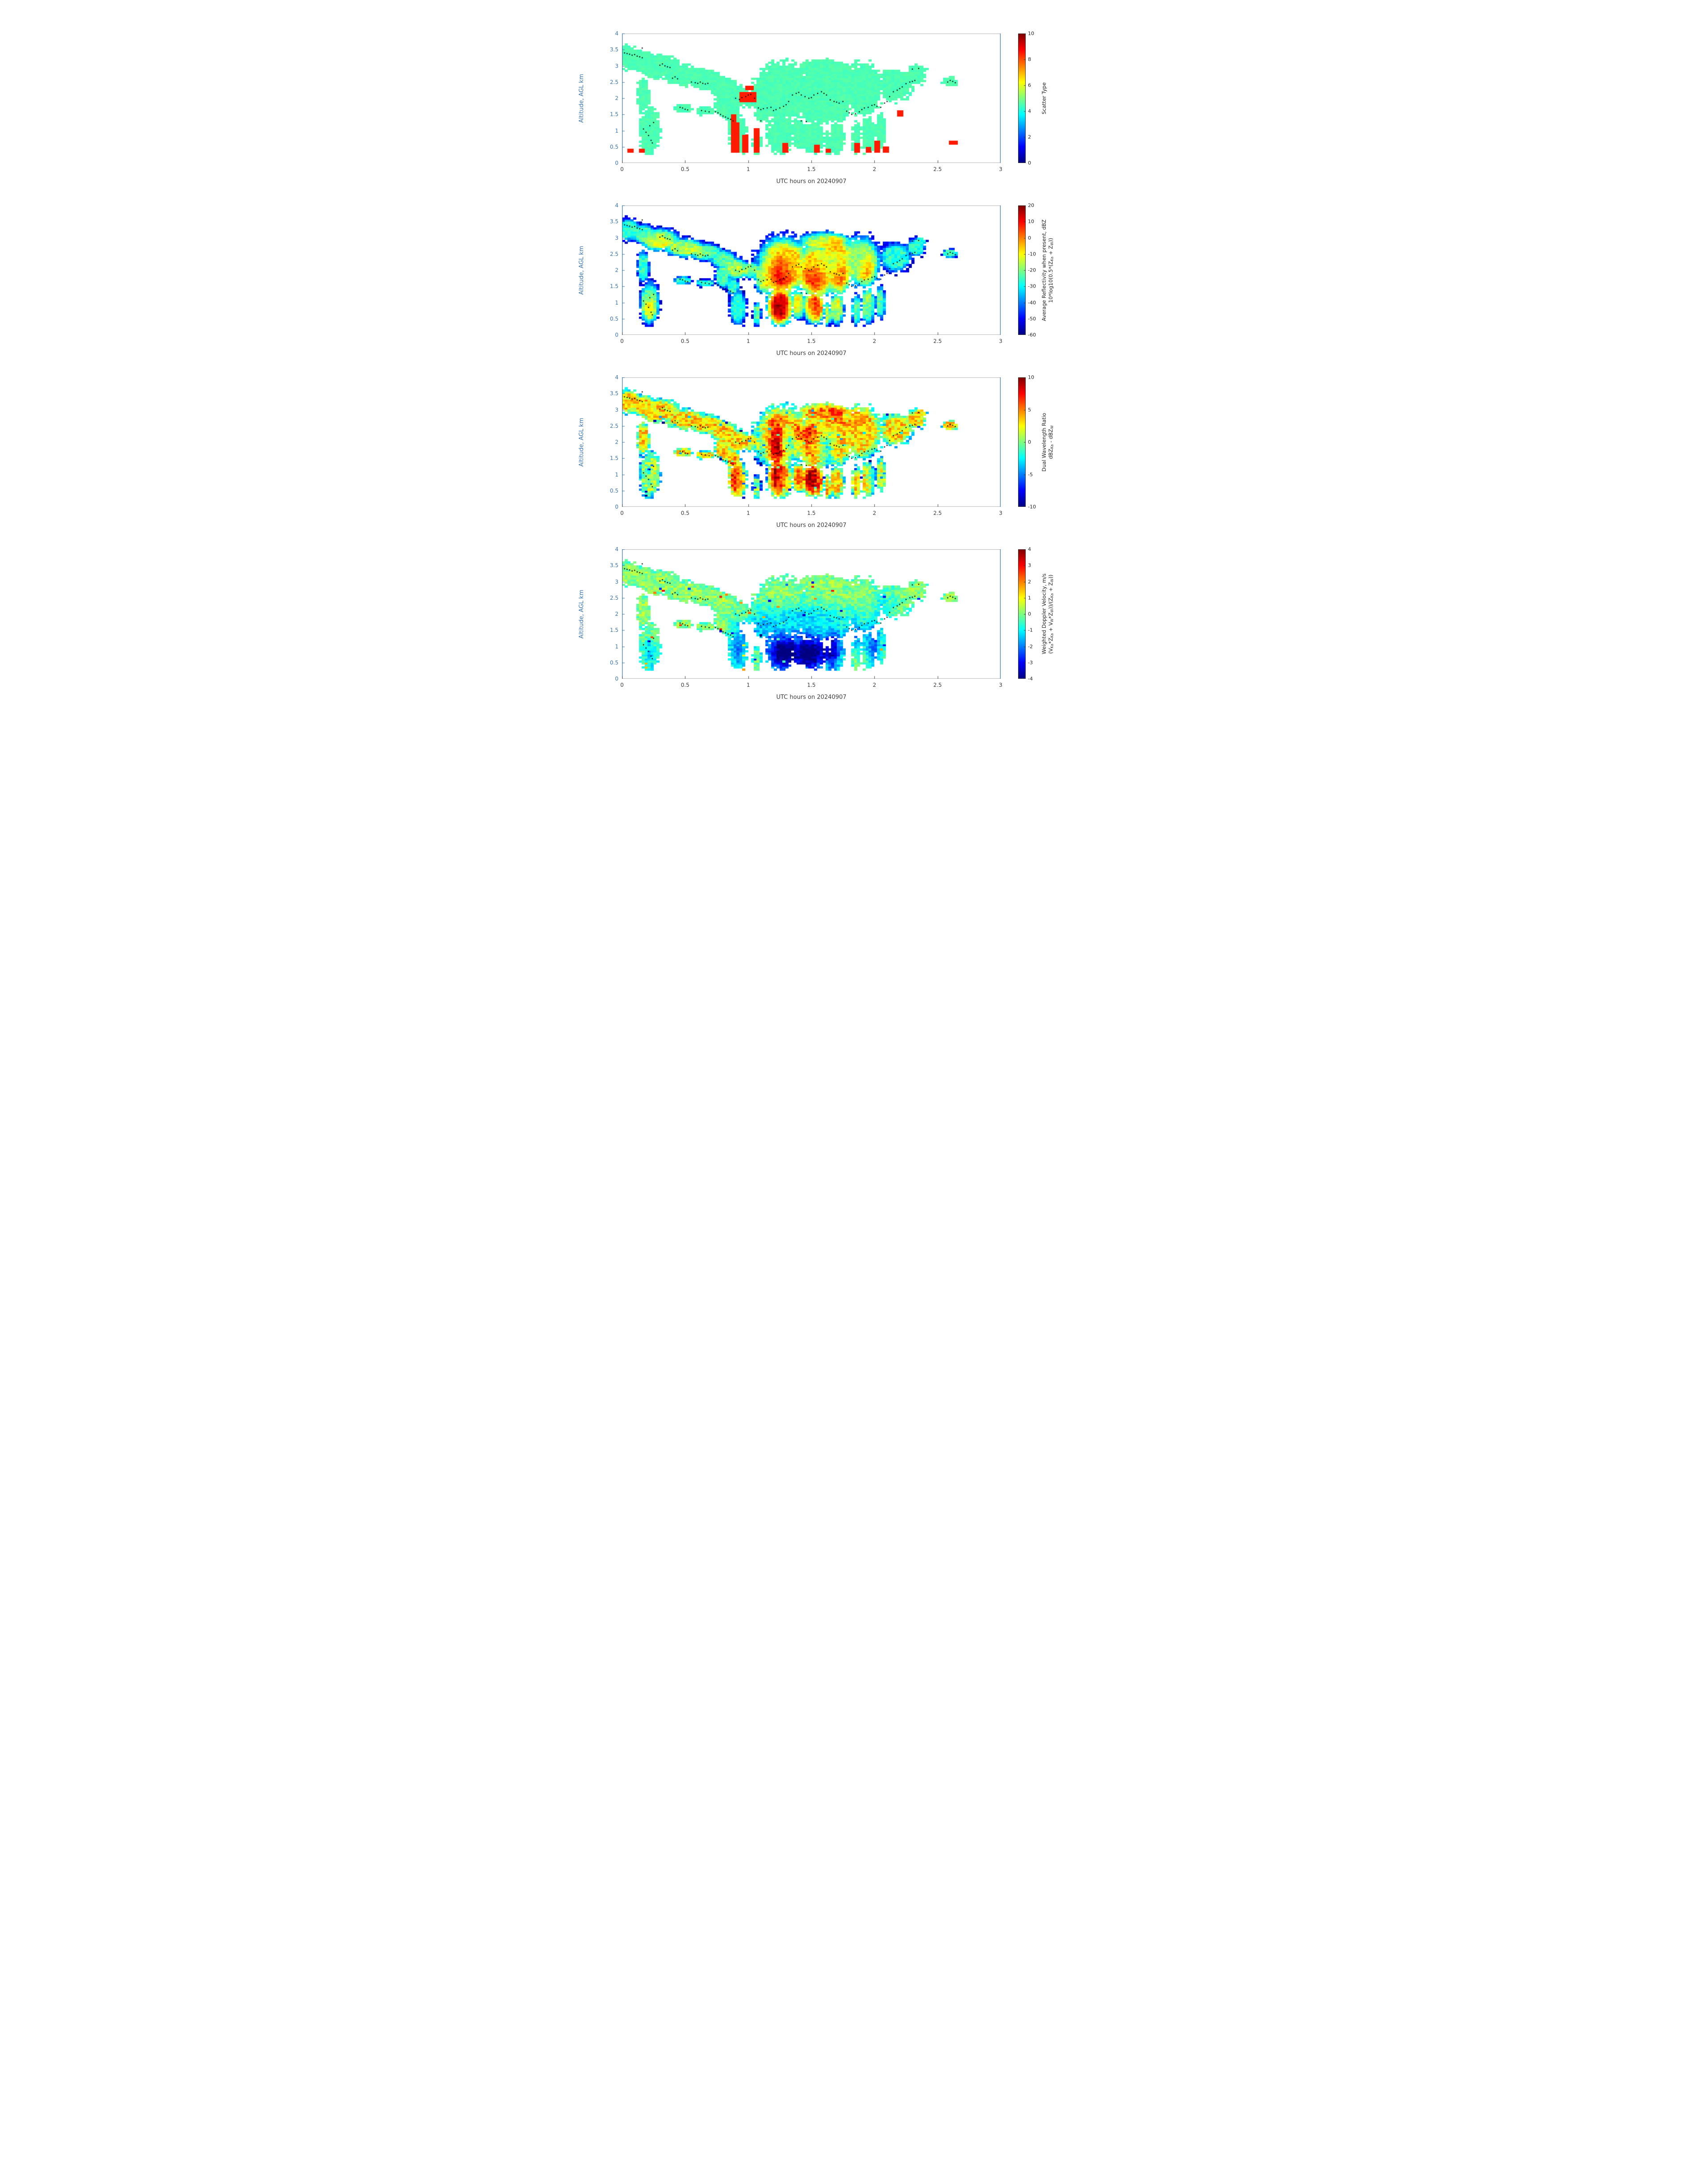 The width and height of the screenshot is (1708, 2177). What do you see at coordinates (1032, 335) in the screenshot?
I see `colorbar-tick-label: -60` at bounding box center [1032, 335].